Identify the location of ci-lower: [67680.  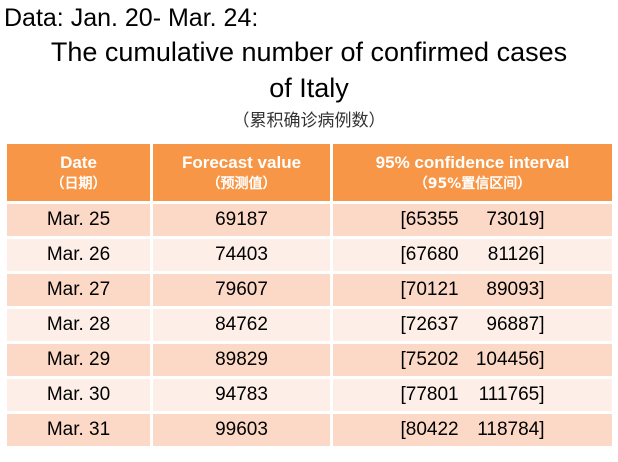
(429, 254).